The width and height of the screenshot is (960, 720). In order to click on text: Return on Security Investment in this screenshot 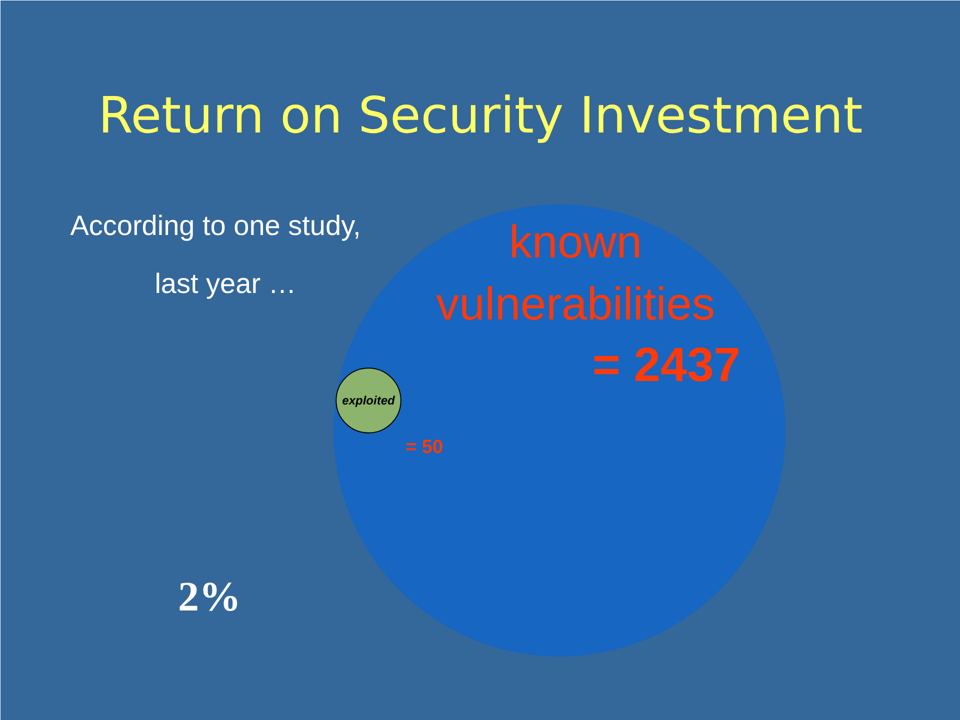, I will do `click(480, 115)`.